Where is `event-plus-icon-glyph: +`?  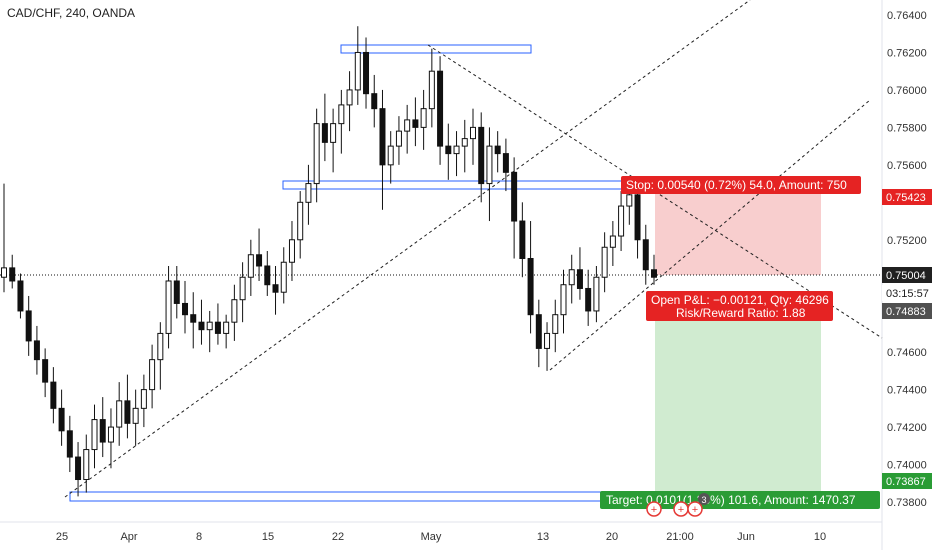 event-plus-icon-glyph: + is located at coordinates (654, 510).